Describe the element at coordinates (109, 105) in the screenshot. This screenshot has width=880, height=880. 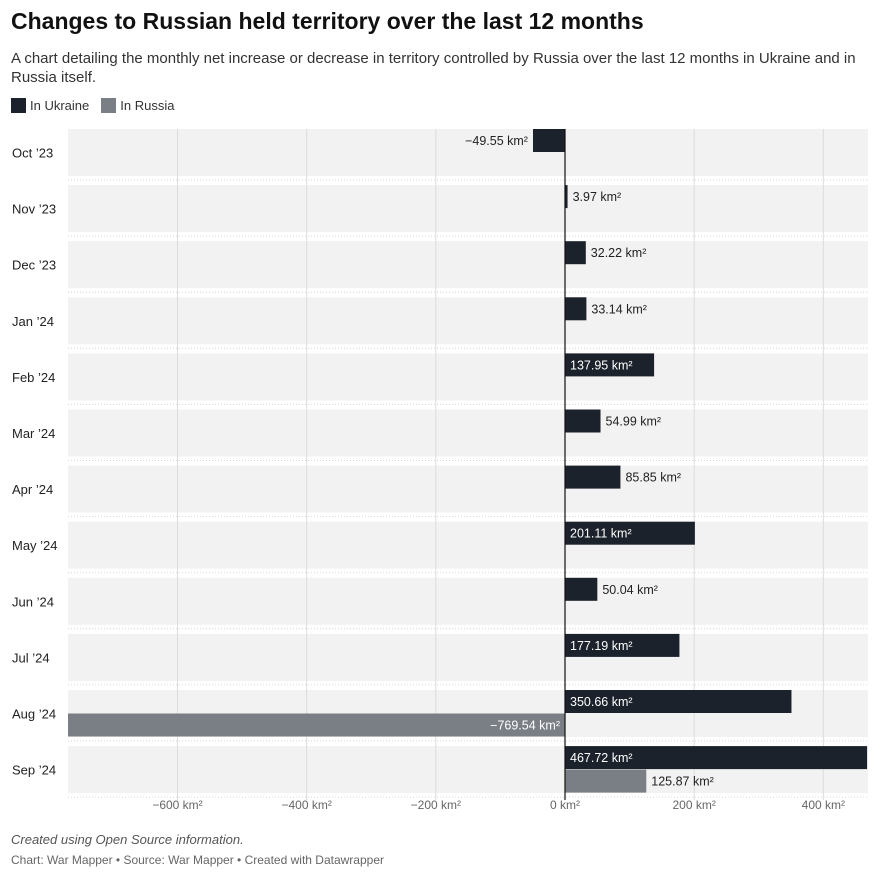
I see `legend-swatch-russia` at that location.